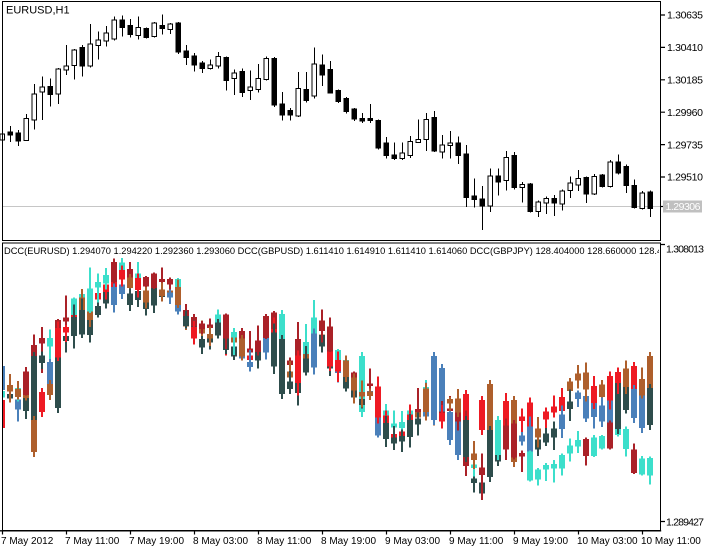 This screenshot has height=547, width=705. I want to click on svg-text: 9 May 19:00, so click(540, 541).